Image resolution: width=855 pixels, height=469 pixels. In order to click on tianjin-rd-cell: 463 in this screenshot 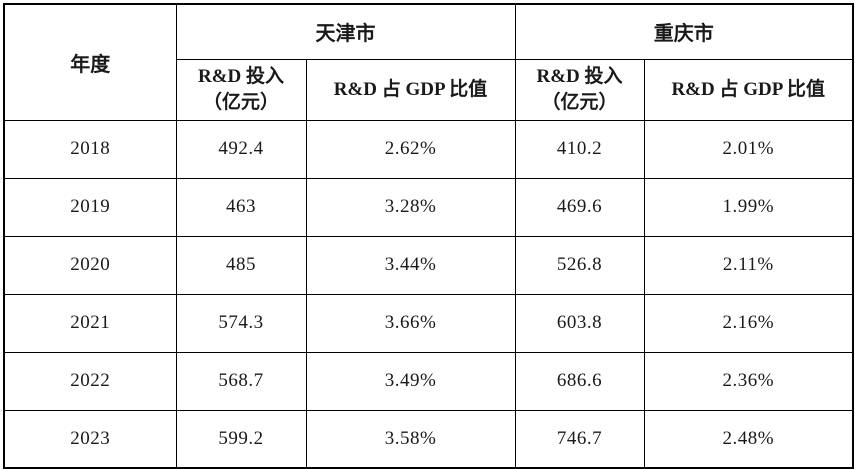, I will do `click(241, 207)`.